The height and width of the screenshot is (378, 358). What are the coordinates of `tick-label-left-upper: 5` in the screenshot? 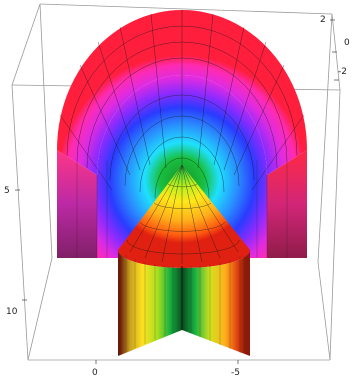 It's located at (7, 191).